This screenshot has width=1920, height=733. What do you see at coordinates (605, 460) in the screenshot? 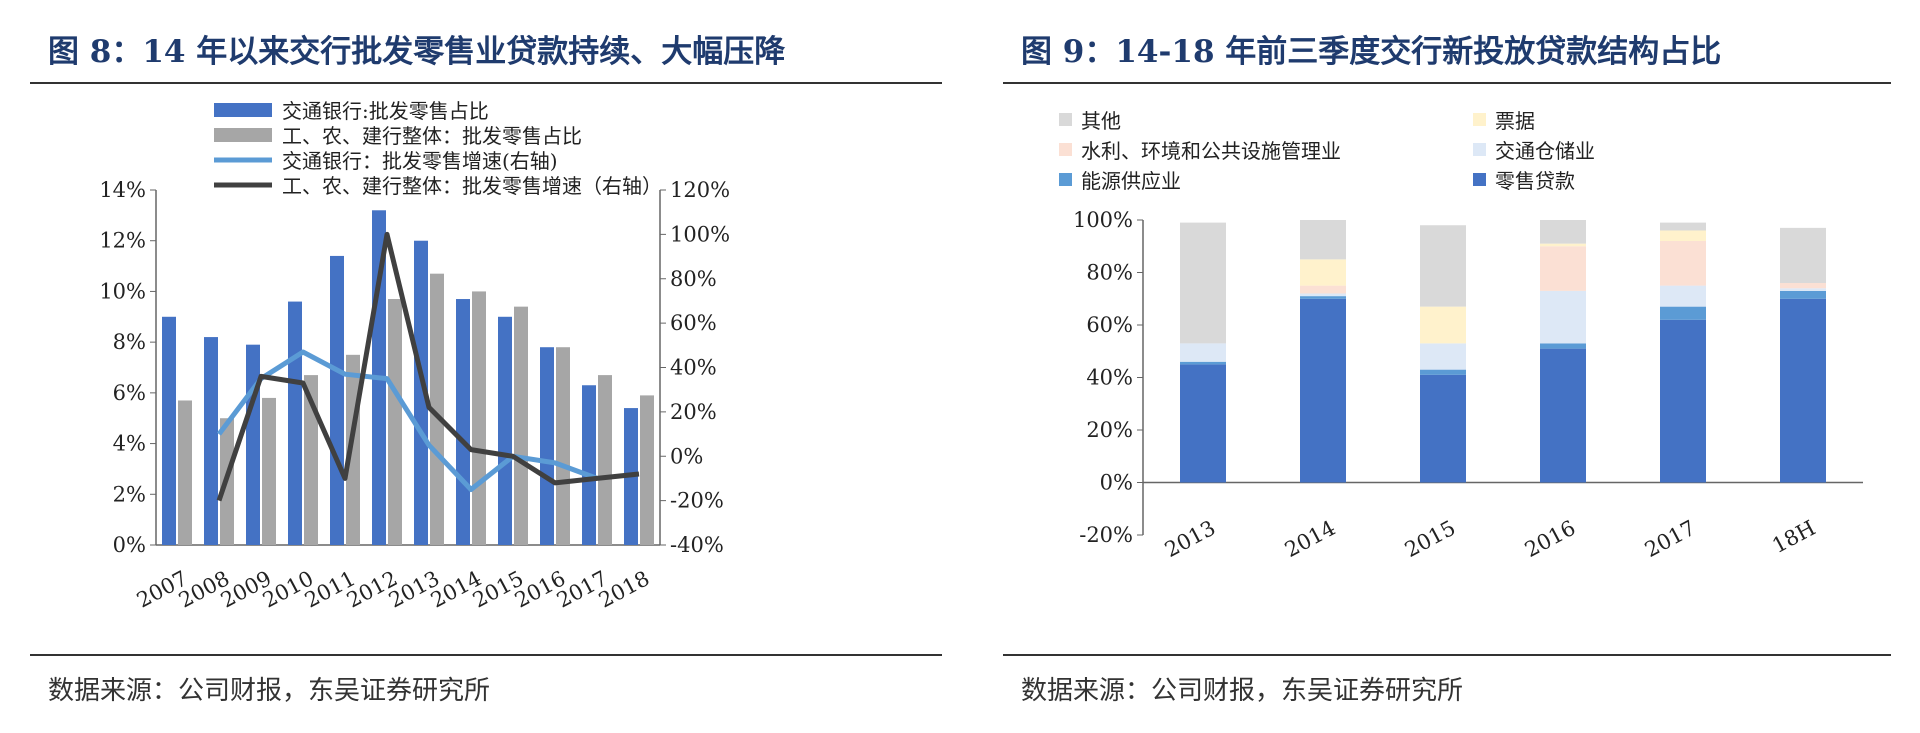
I see `bar-big3-2017` at bounding box center [605, 460].